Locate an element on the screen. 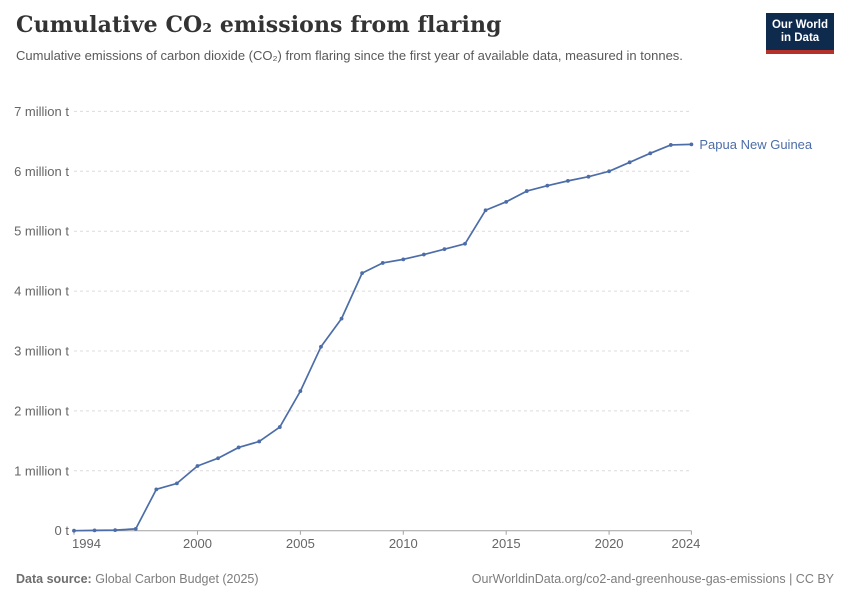  y-axis-tick-label: 5 million t is located at coordinates (41, 231).